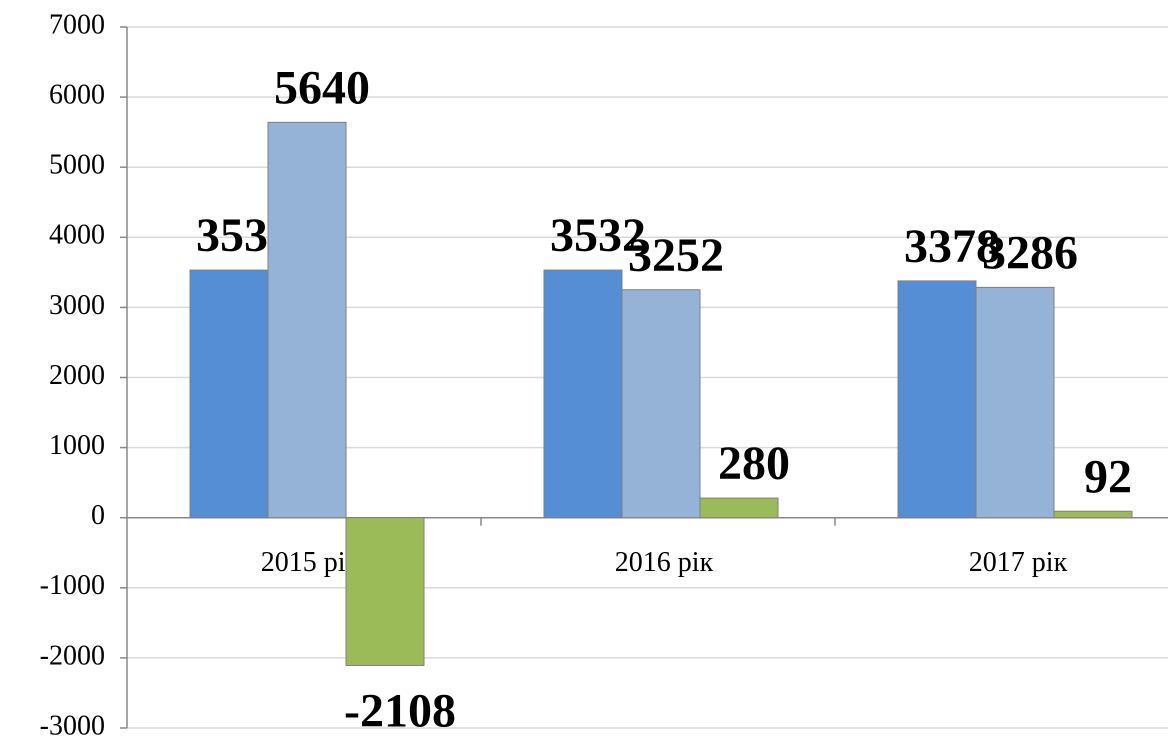 The width and height of the screenshot is (1170, 742). What do you see at coordinates (77, 305) in the screenshot?
I see `y-tick-label: 3000` at bounding box center [77, 305].